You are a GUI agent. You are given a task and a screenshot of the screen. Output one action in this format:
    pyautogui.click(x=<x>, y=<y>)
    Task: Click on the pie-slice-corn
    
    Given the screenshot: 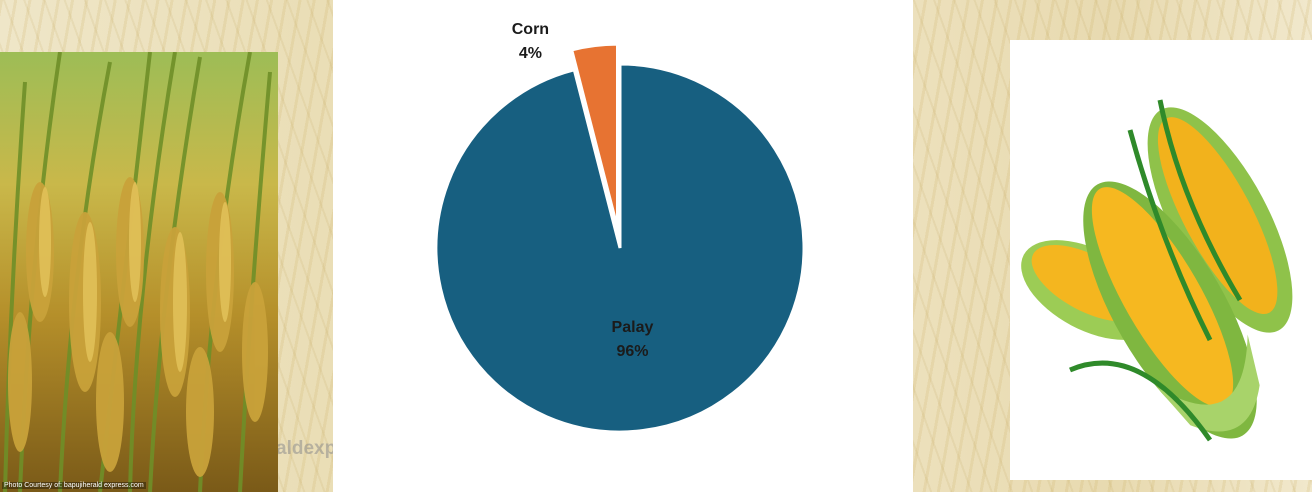 What is the action you would take?
    pyautogui.click(x=594, y=135)
    